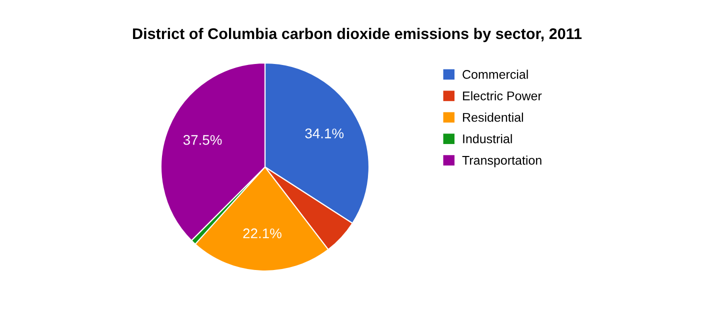 The image size is (714, 336). What do you see at coordinates (493, 117) in the screenshot?
I see `legend-label: Residential` at bounding box center [493, 117].